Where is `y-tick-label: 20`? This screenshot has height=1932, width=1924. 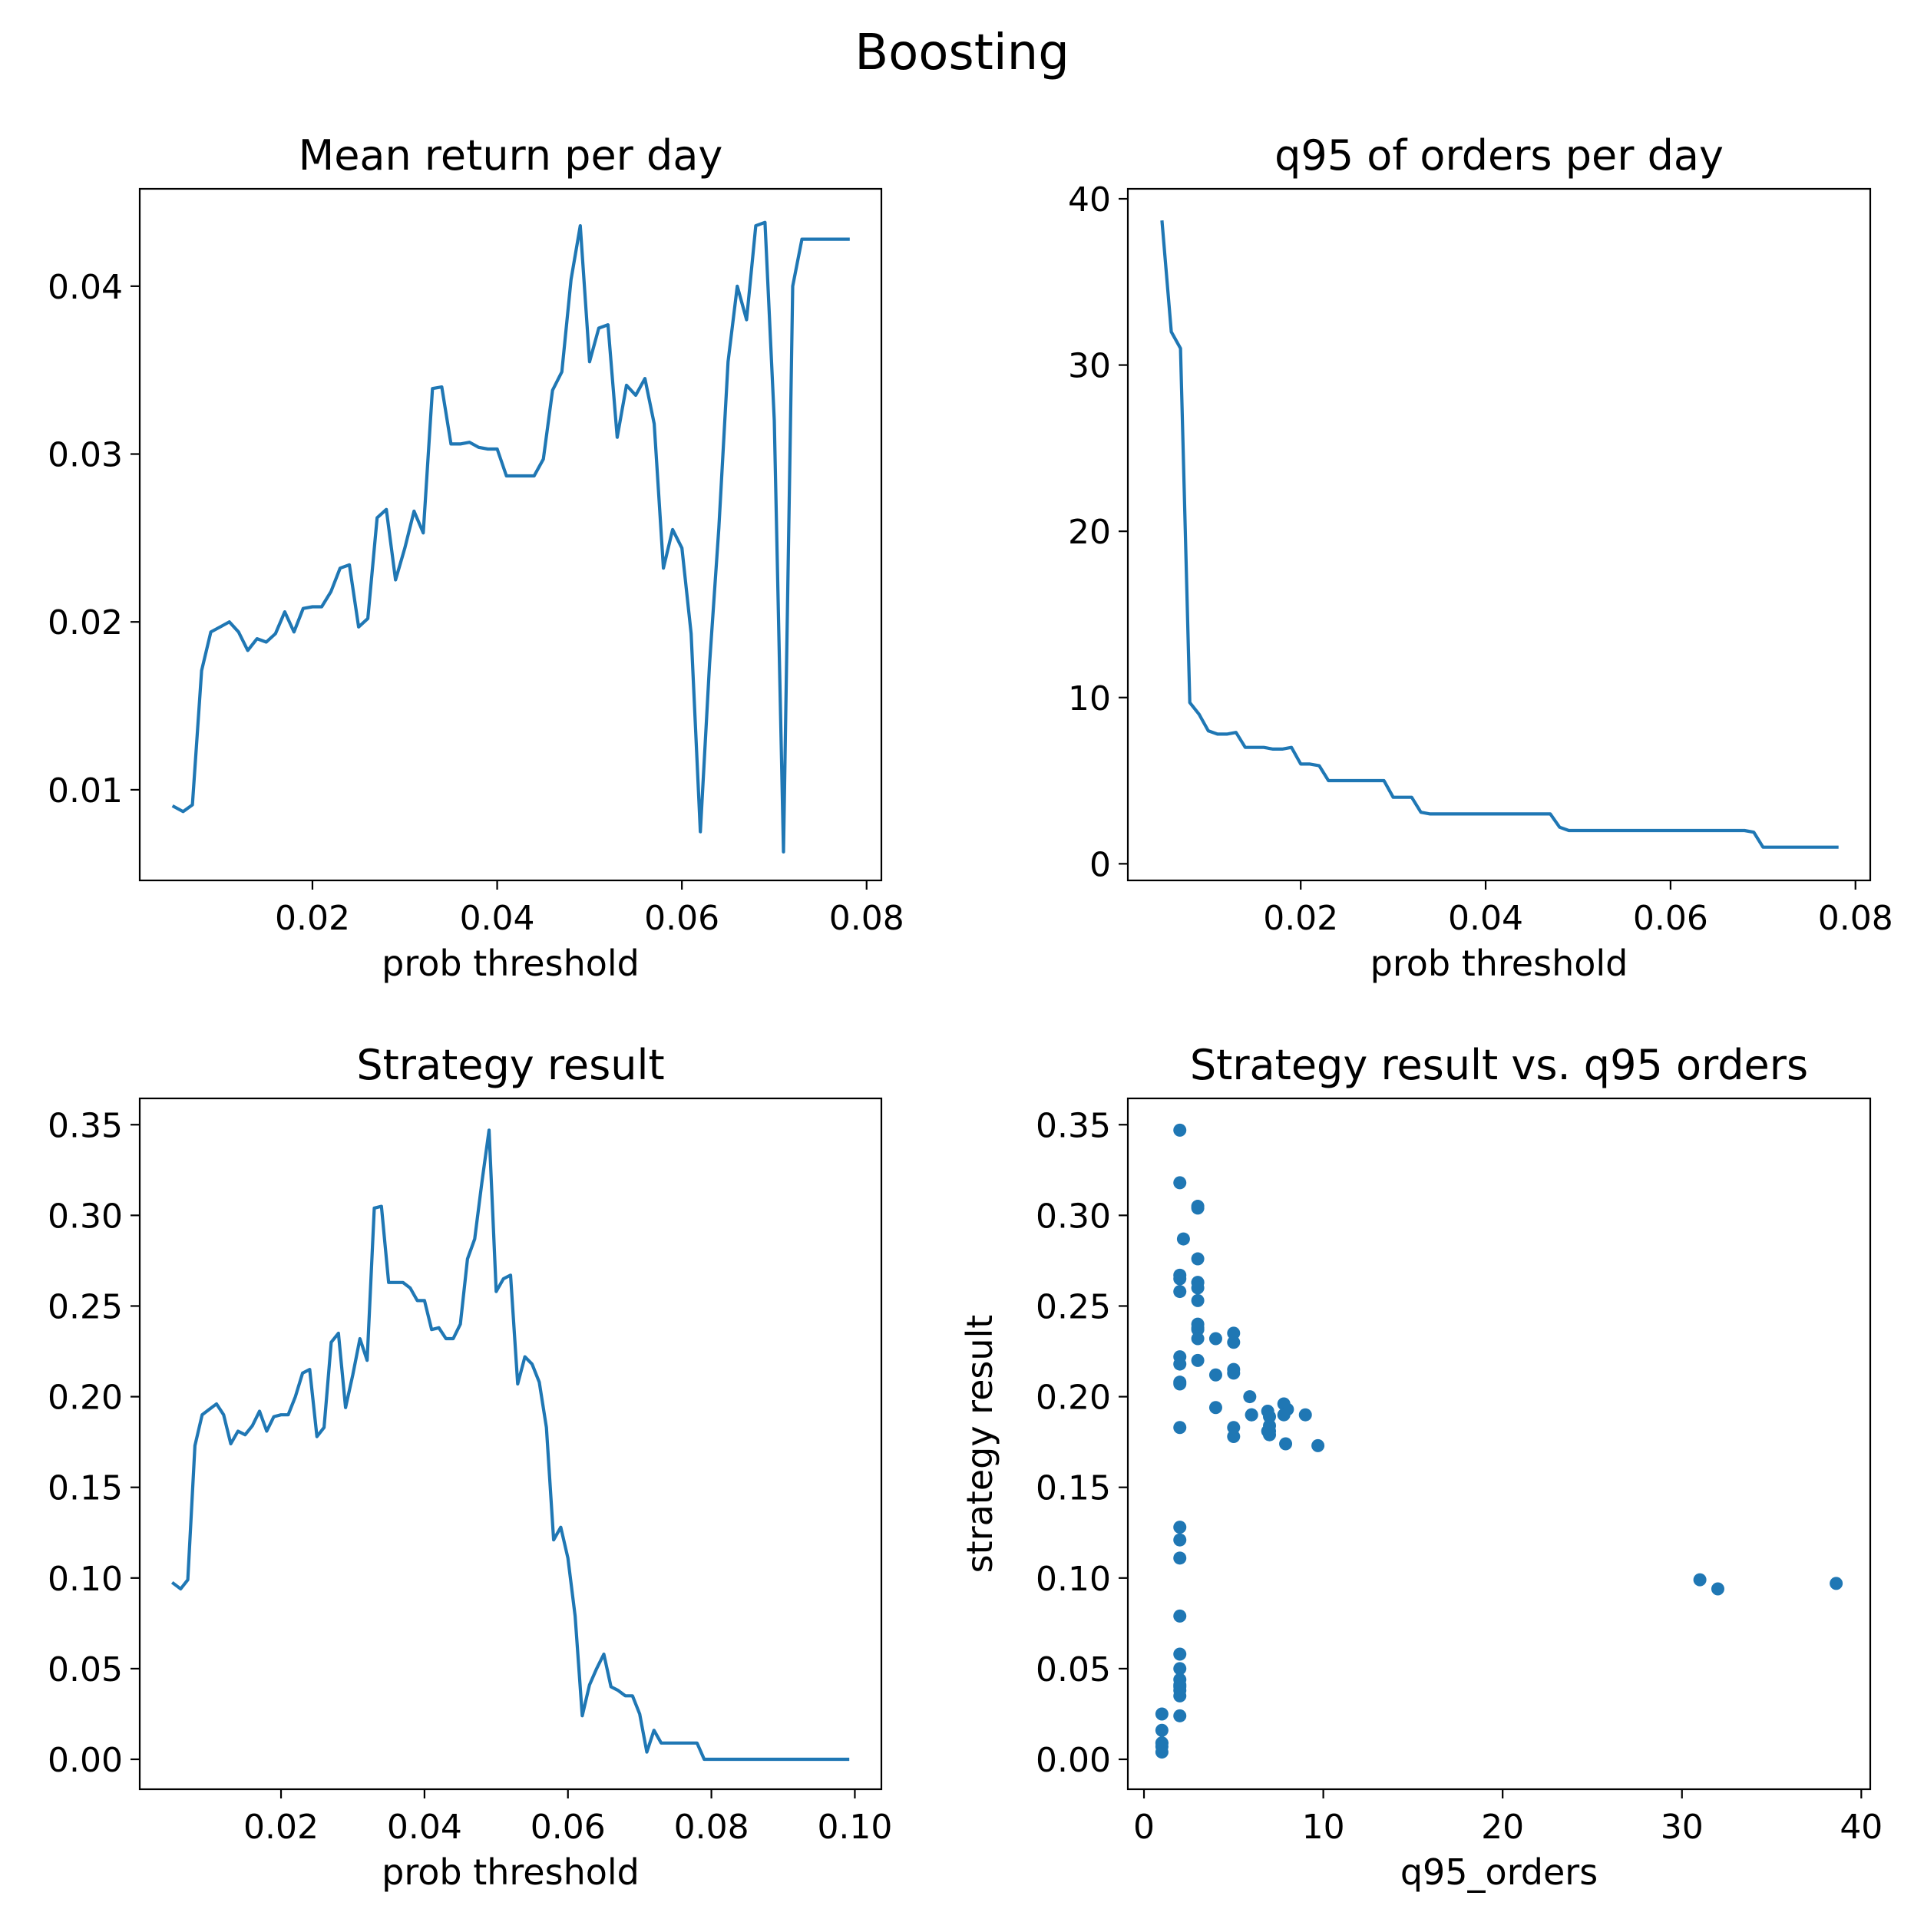 y-tick-label: 20 is located at coordinates (1089, 532).